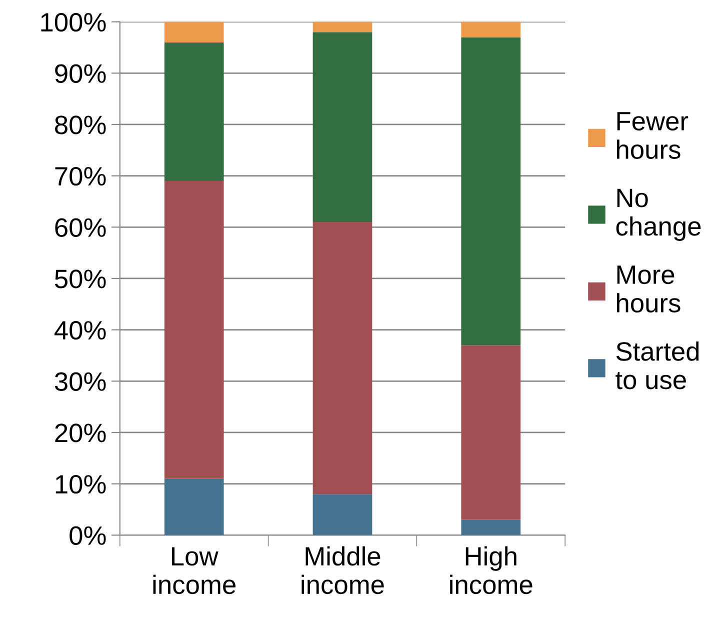  Describe the element at coordinates (80, 227) in the screenshot. I see `y-tick-label: 60%` at that location.